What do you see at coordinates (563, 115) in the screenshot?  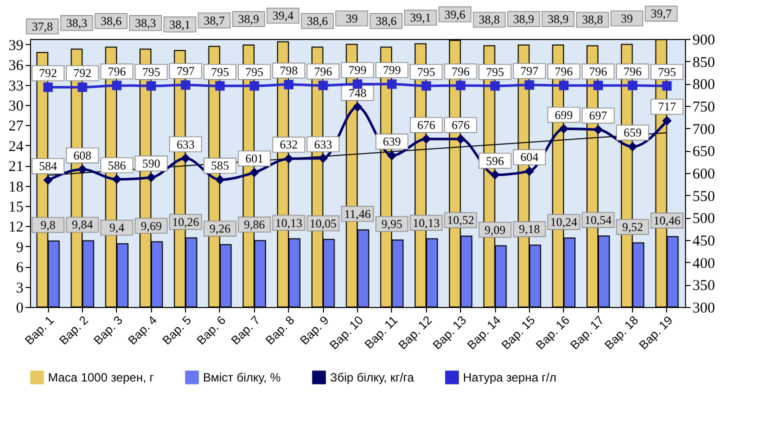 I see `data-label: 699` at bounding box center [563, 115].